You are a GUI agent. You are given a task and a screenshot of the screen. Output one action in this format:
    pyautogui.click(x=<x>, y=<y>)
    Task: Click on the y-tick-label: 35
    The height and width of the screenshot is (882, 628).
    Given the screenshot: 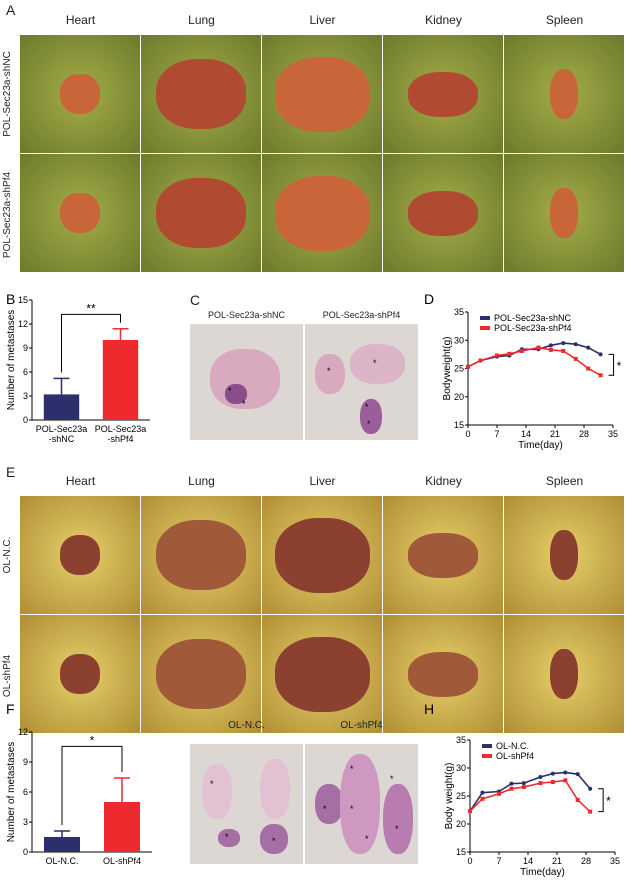 What is the action you would take?
    pyautogui.click(x=459, y=312)
    